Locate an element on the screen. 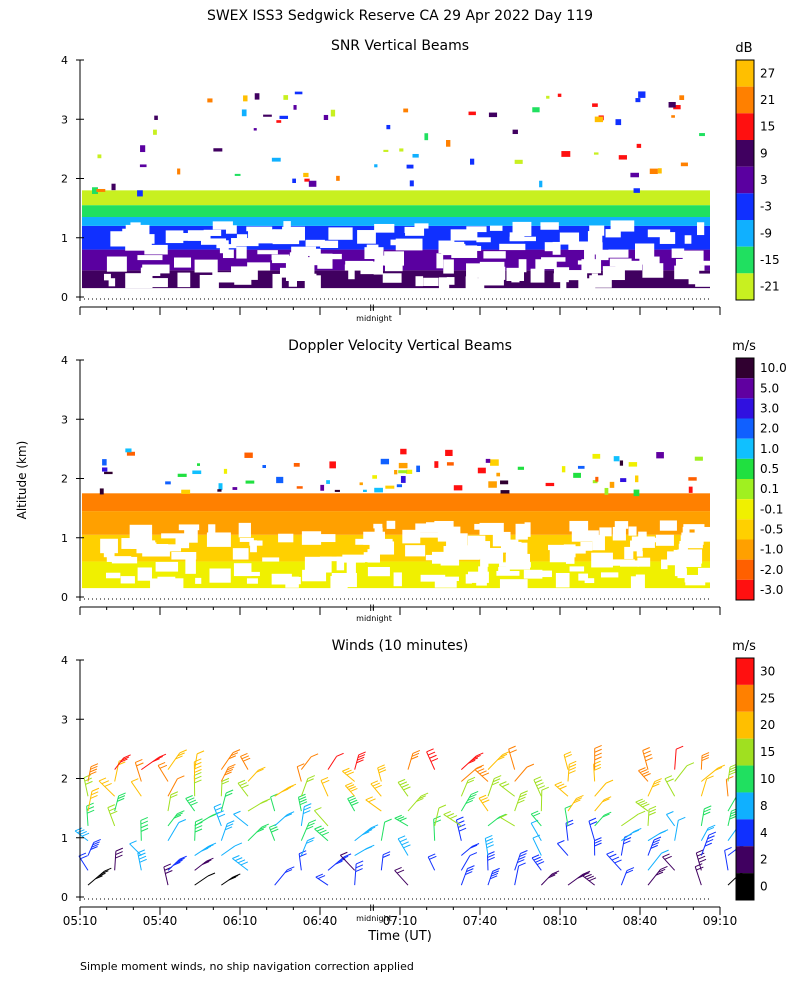 This screenshot has height=1000, width=800. y-tick-label: 3 is located at coordinates (64, 719).